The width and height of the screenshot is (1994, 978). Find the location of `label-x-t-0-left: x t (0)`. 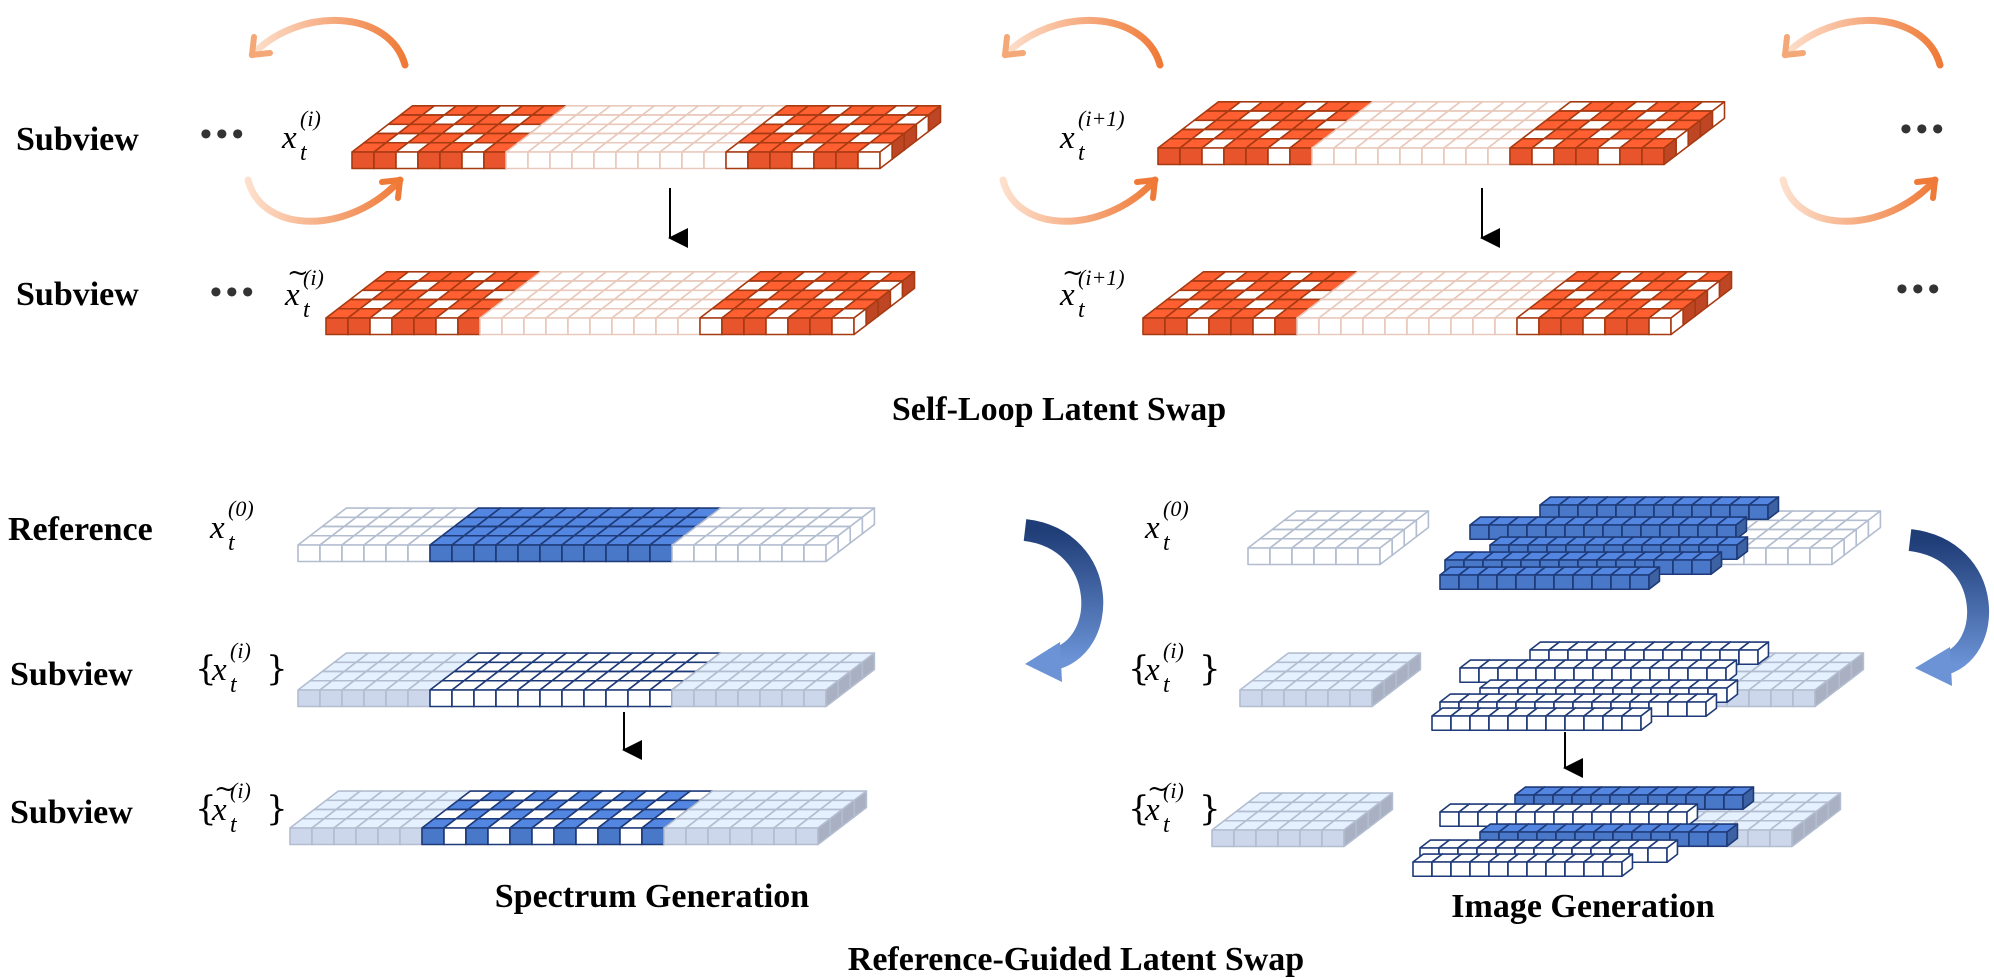

label-x-t-0-left: x t (0) is located at coordinates (231, 526).